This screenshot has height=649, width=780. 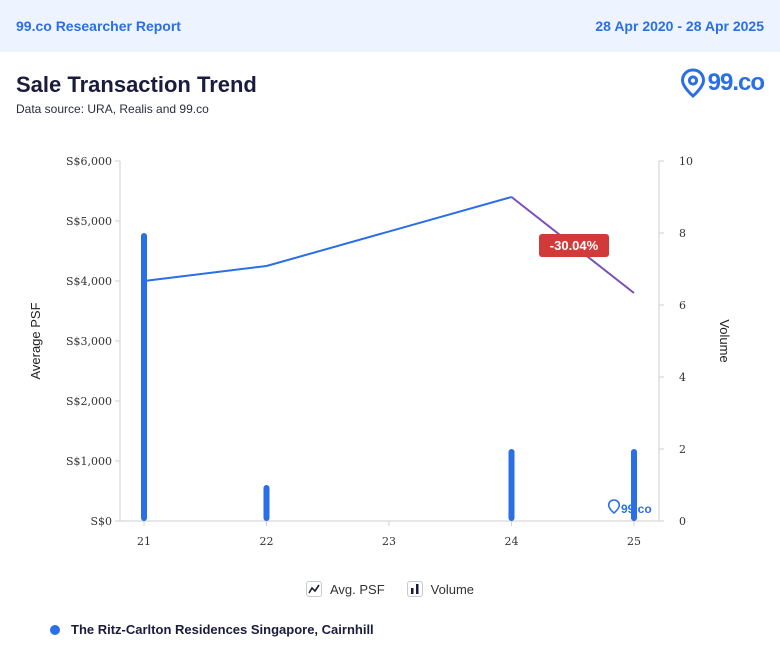 What do you see at coordinates (55, 629) in the screenshot?
I see `series-color-dot` at bounding box center [55, 629].